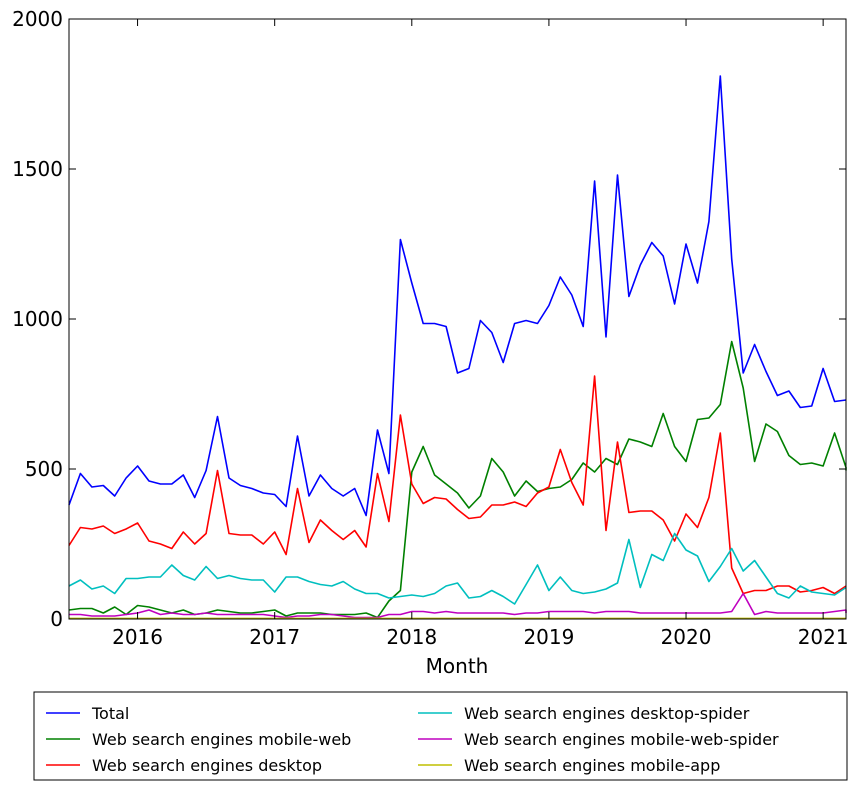 The image size is (864, 787). I want to click on y-tick-label: 1500, so click(37, 169).